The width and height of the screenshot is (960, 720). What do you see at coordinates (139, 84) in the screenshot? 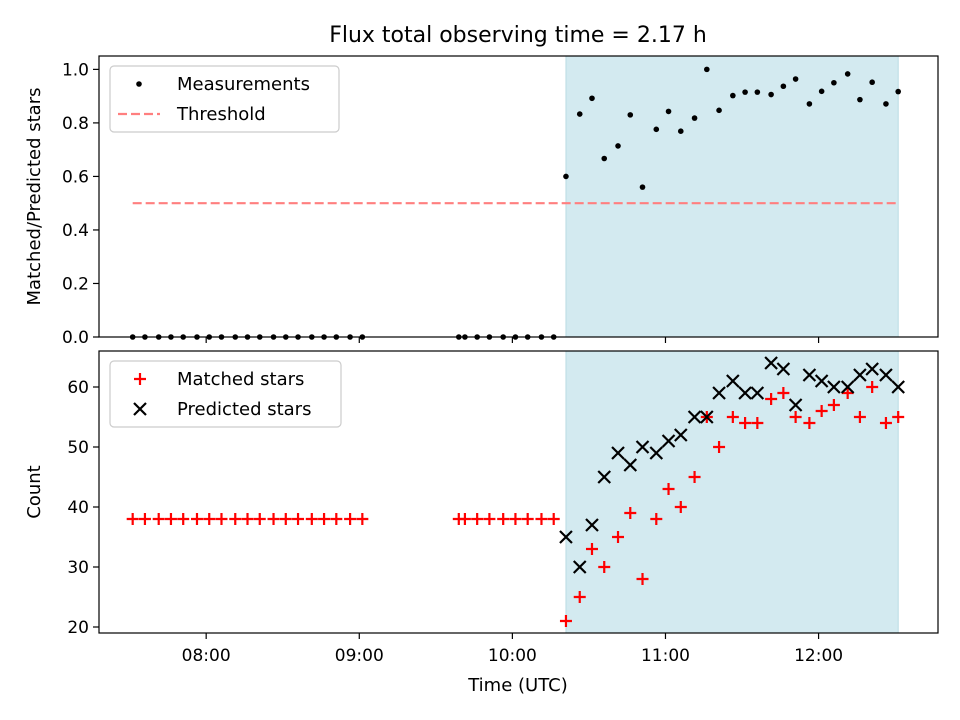
I see `legend-measurements-marker` at bounding box center [139, 84].